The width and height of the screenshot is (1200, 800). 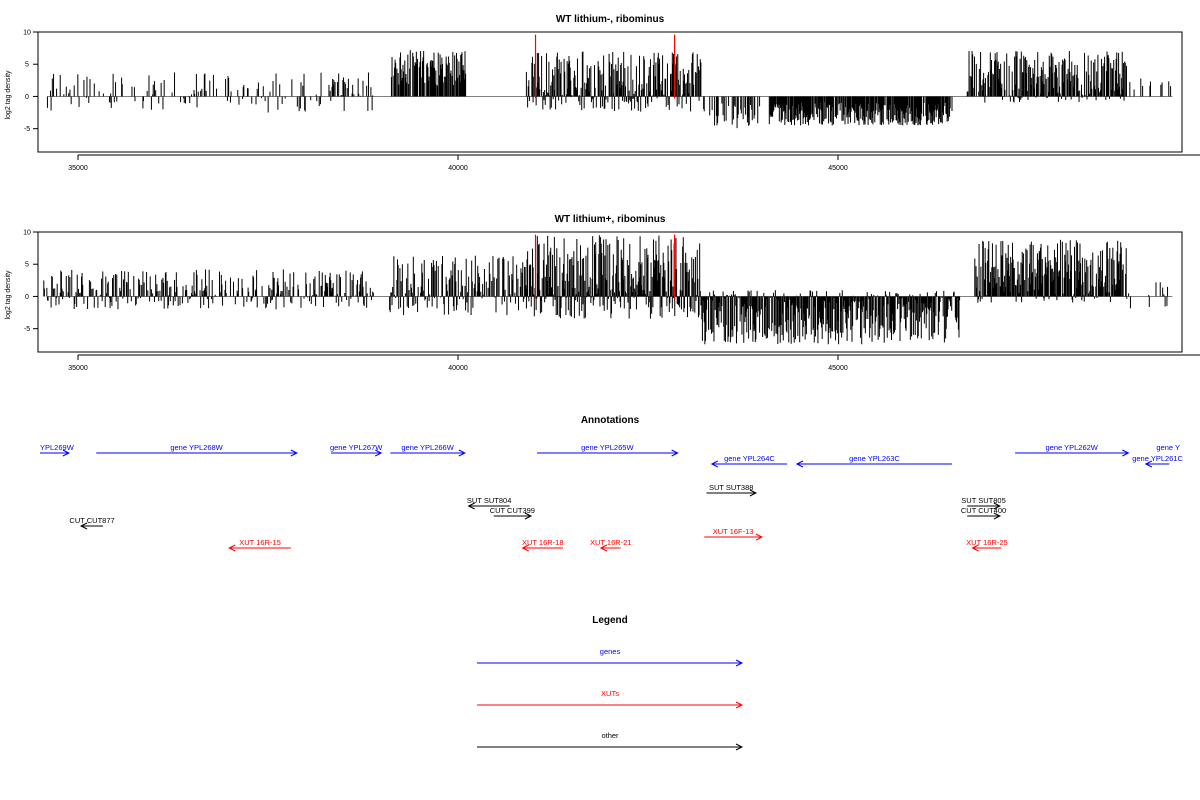 I want to click on annotation-gene: gene YPL262W, so click(x=1072, y=450).